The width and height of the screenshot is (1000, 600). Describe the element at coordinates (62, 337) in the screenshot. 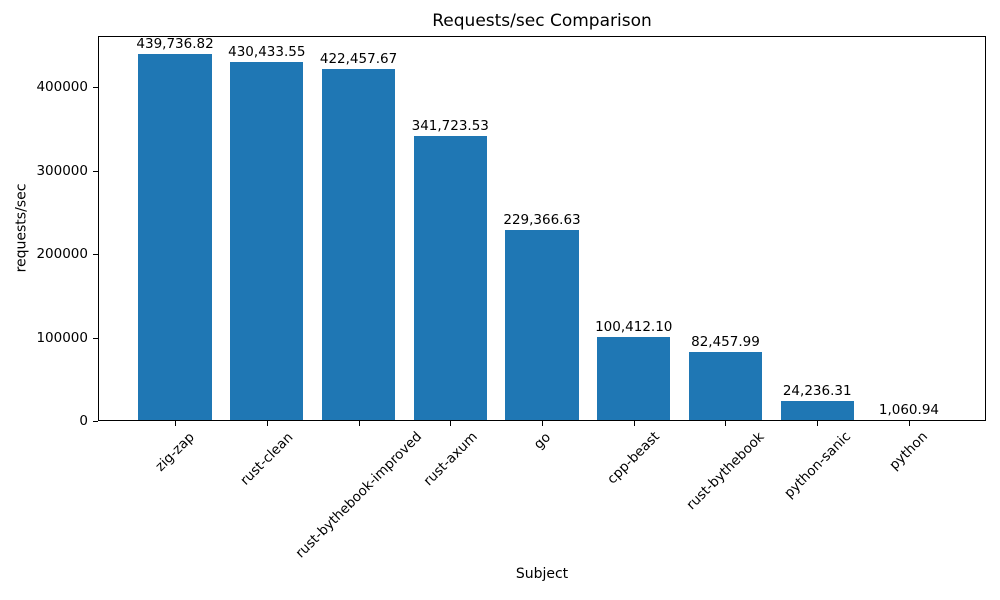

I see `y-tick-label: 100000` at that location.